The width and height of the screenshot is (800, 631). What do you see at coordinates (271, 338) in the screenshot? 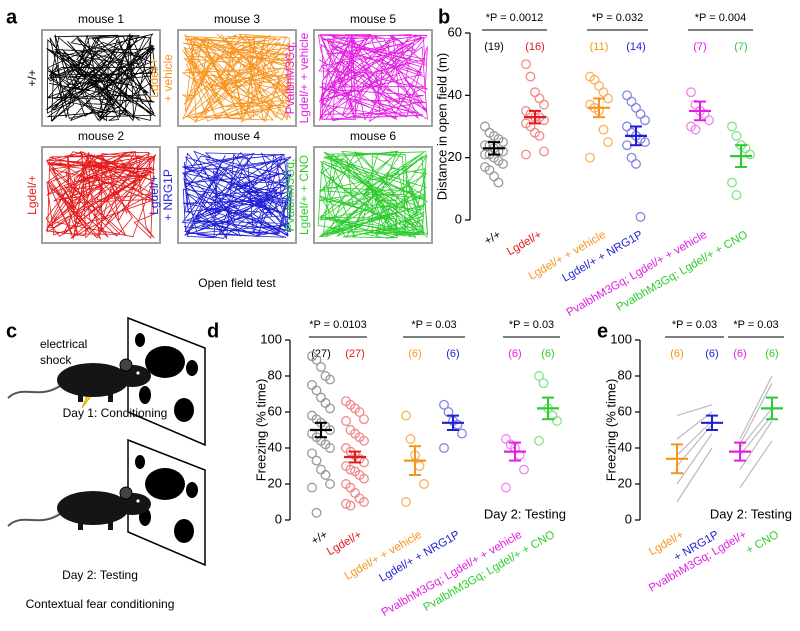
I see `y-tick-label: 100` at bounding box center [271, 338].